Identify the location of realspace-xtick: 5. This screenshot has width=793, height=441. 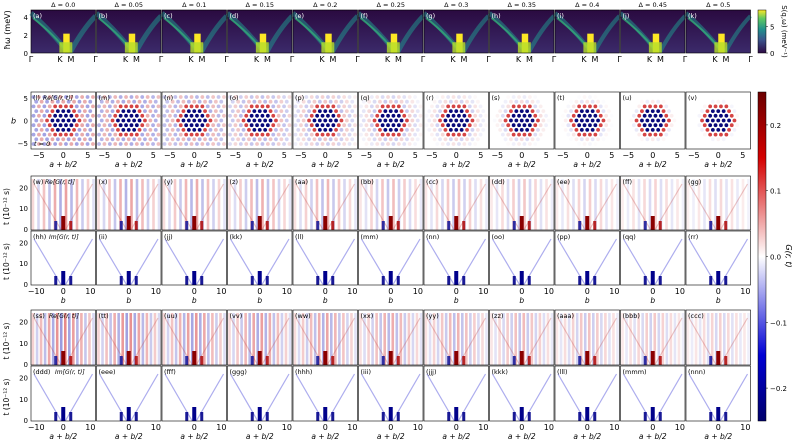
(153, 155).